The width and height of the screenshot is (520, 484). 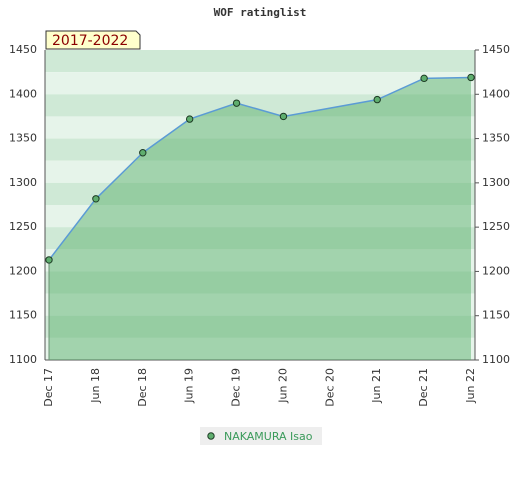 I want to click on badge: 2017-2022, so click(x=90, y=41).